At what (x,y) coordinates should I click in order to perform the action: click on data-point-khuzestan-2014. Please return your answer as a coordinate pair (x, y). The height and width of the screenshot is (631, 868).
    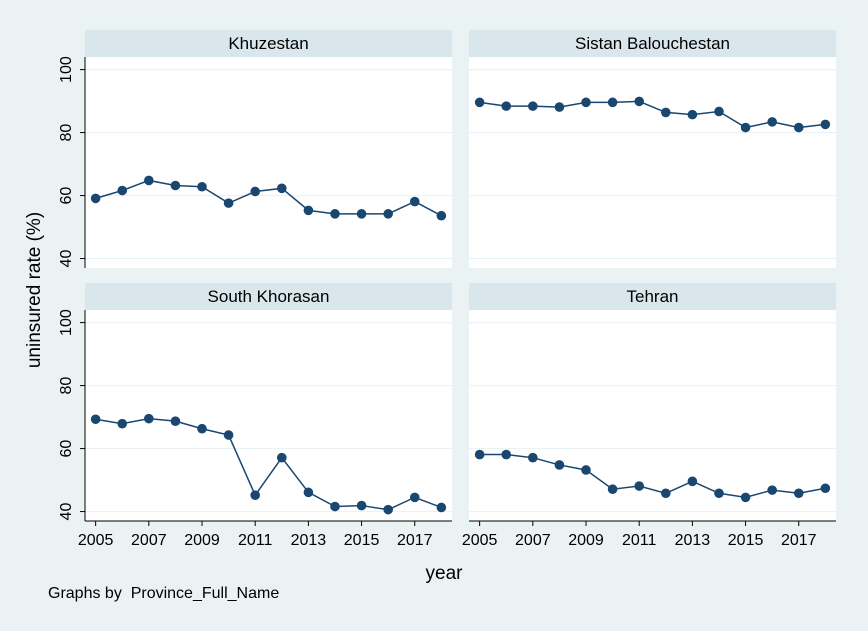
    Looking at the image, I should click on (335, 214).